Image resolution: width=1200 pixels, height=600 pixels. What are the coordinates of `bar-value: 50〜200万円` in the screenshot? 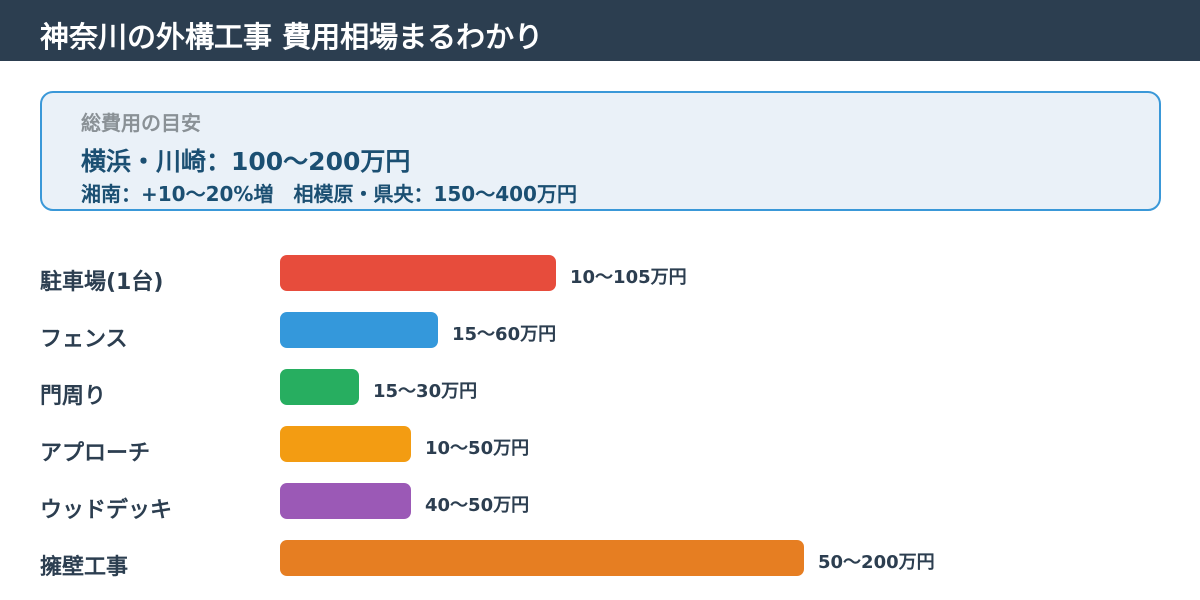 It's located at (876, 562).